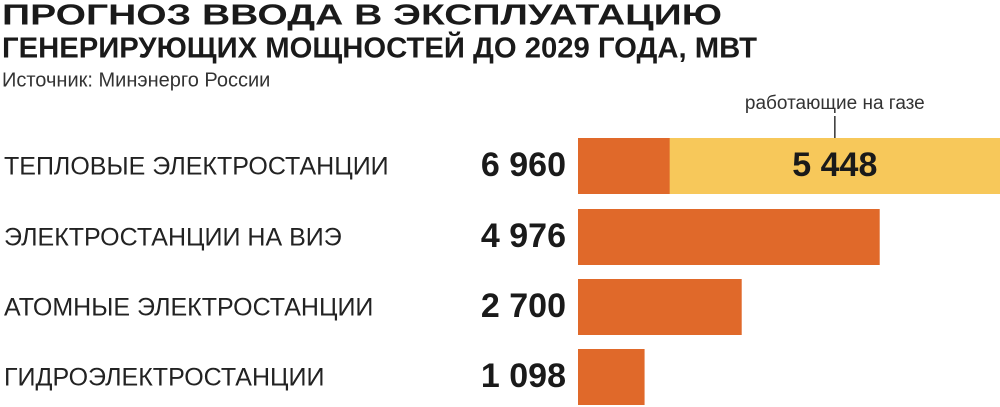  Describe the element at coordinates (136, 80) in the screenshot. I see `chart-subtitle: Источник: Минэнерго России` at that location.